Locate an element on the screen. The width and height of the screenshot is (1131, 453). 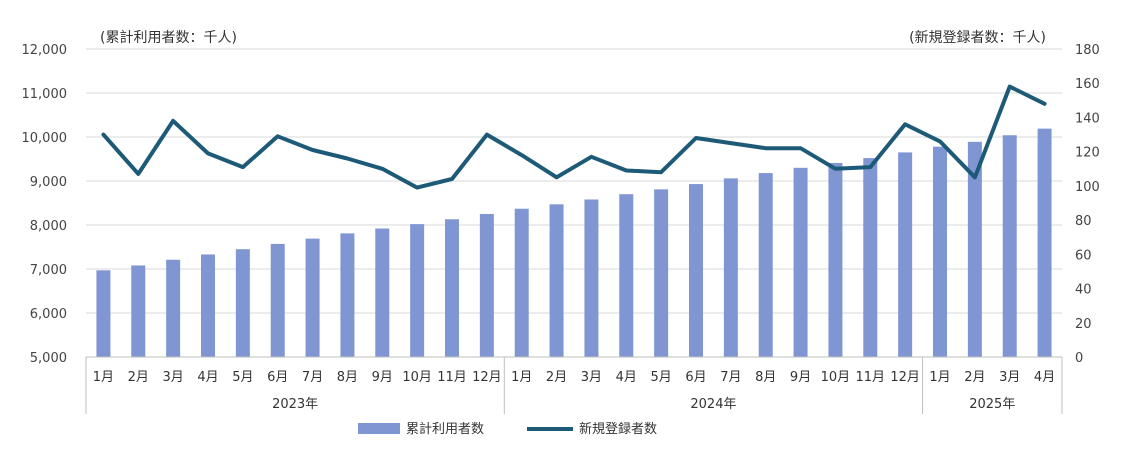
left-tick-label: 6,000 is located at coordinates (48, 314).